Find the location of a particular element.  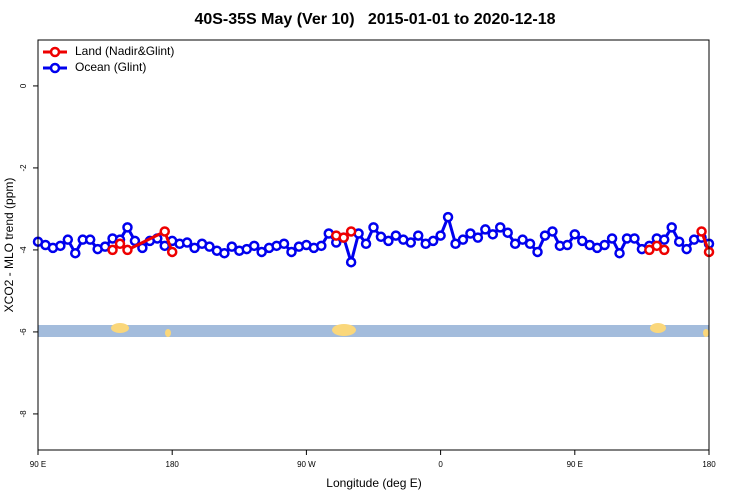

legend-label: Land (Nadir&Glint) is located at coordinates (124, 51).